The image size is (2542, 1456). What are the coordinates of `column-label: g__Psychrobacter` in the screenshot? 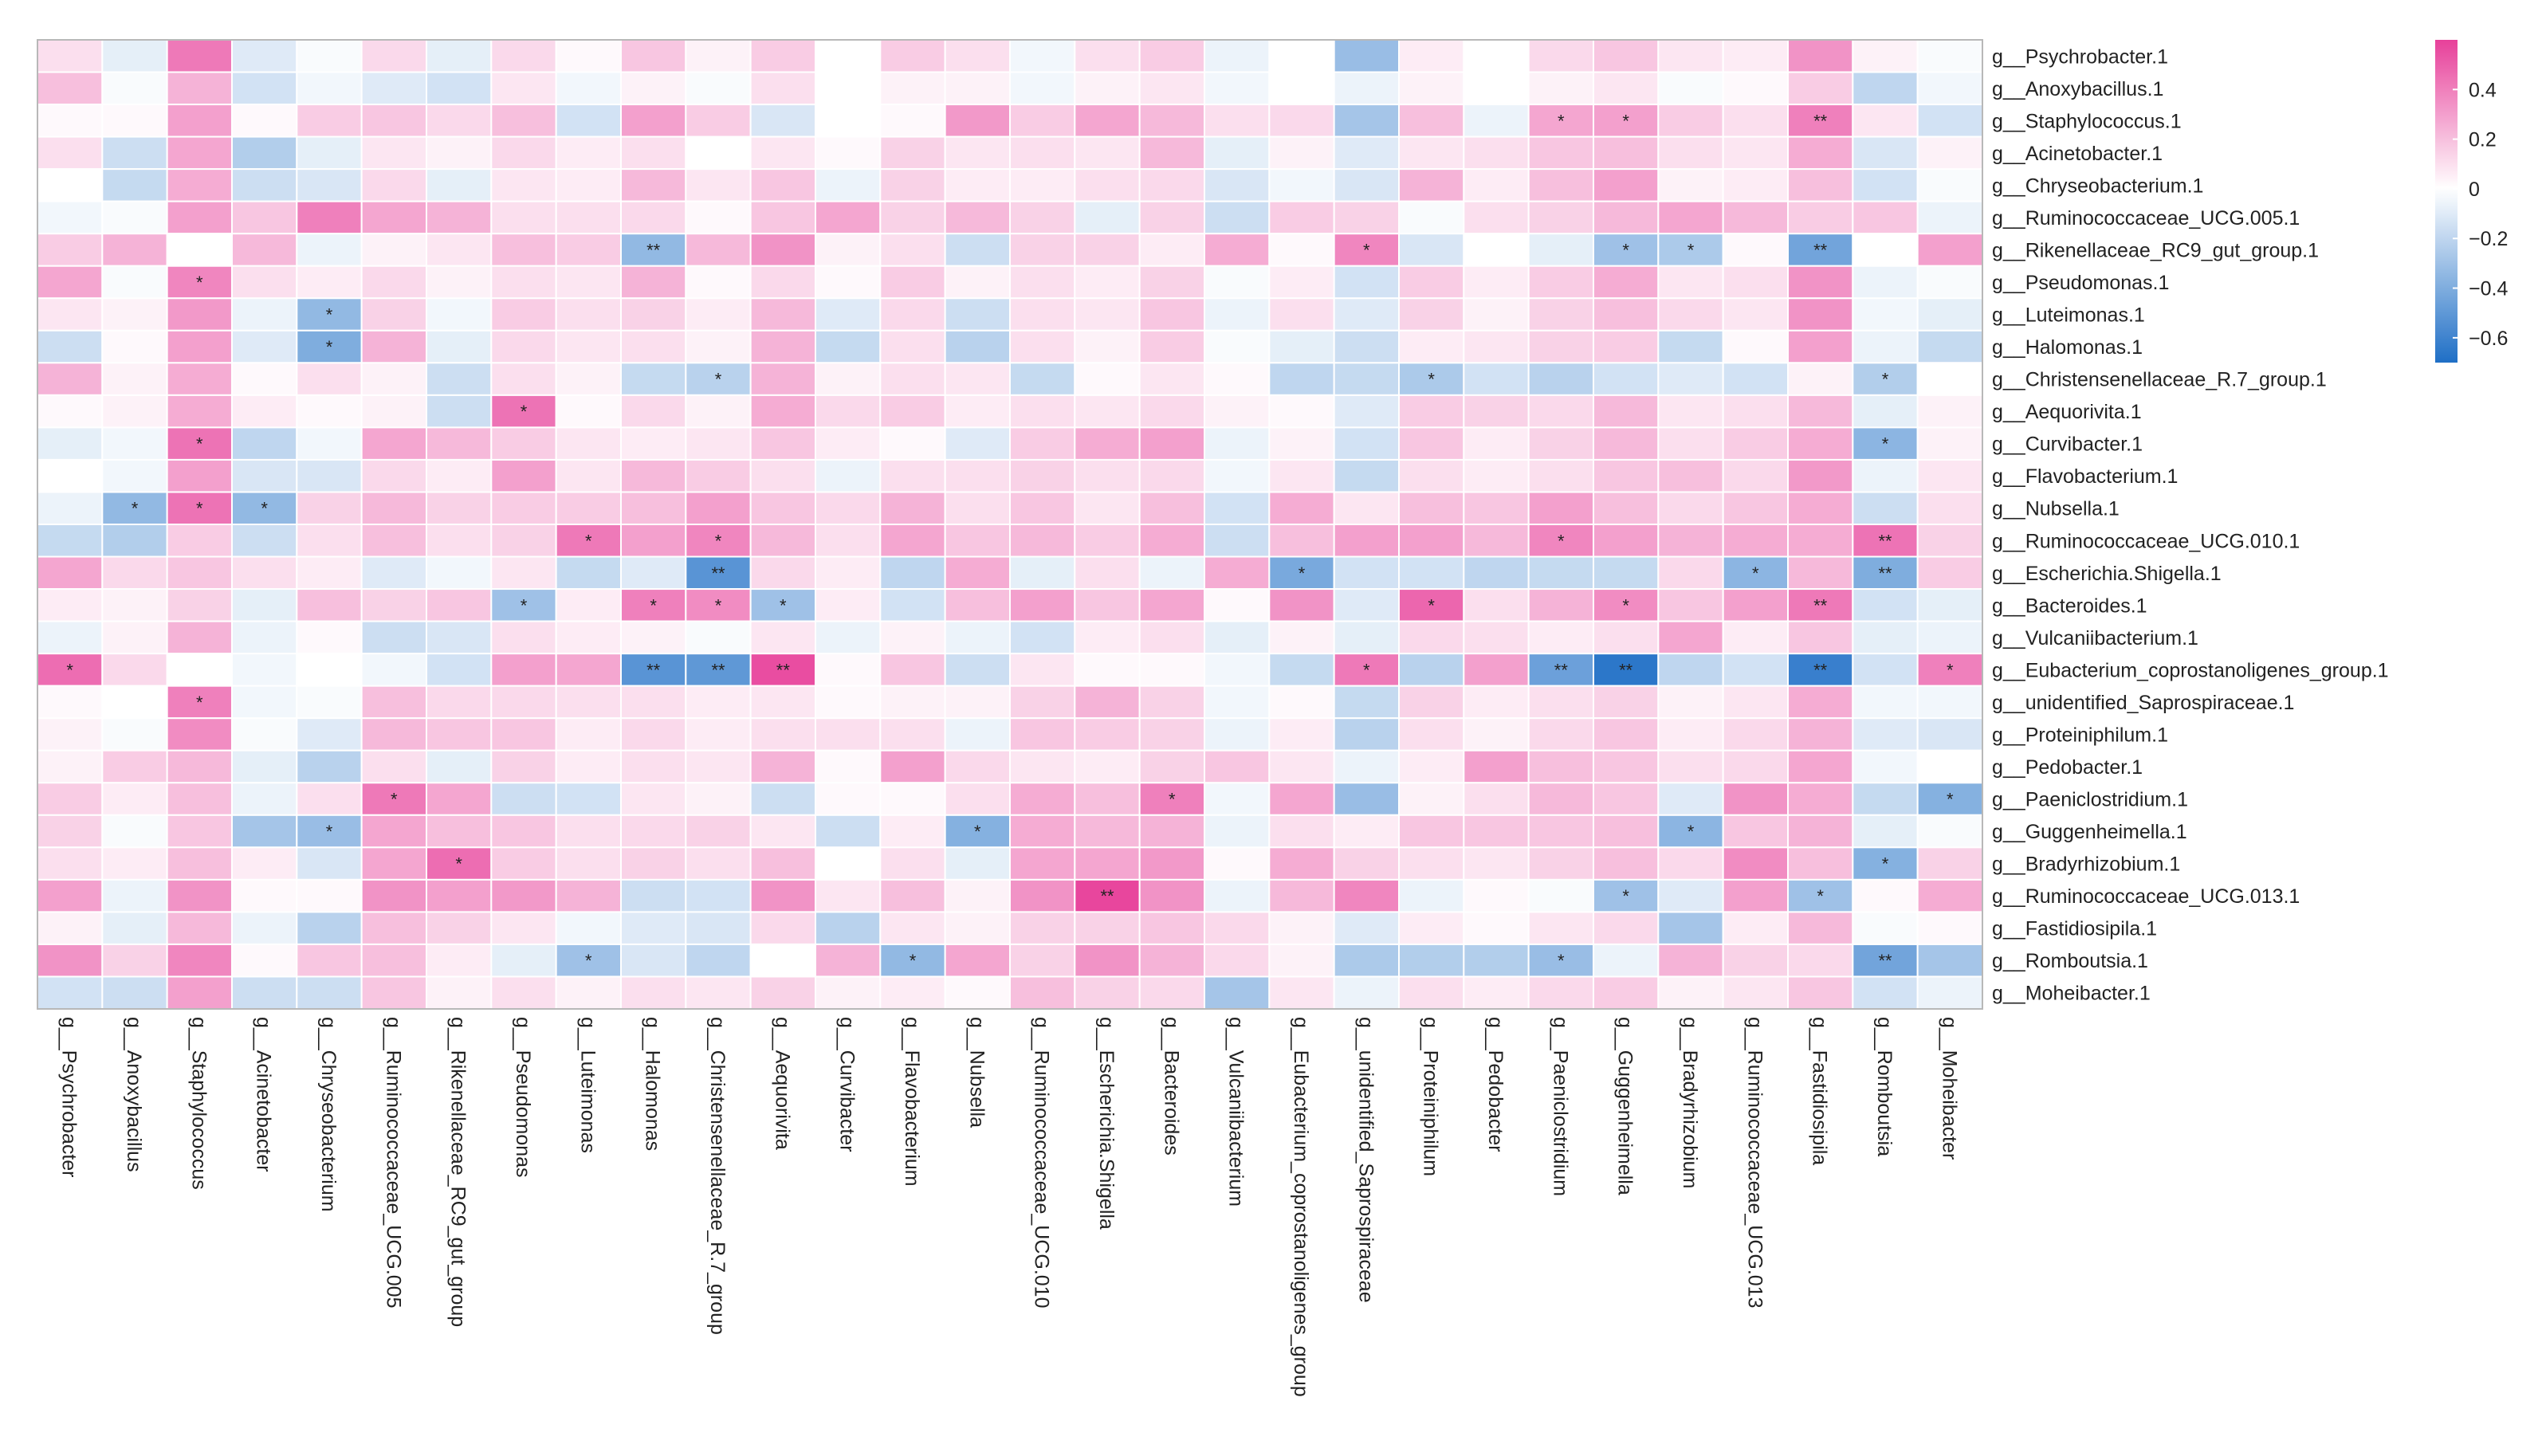 It's located at (70, 1097).